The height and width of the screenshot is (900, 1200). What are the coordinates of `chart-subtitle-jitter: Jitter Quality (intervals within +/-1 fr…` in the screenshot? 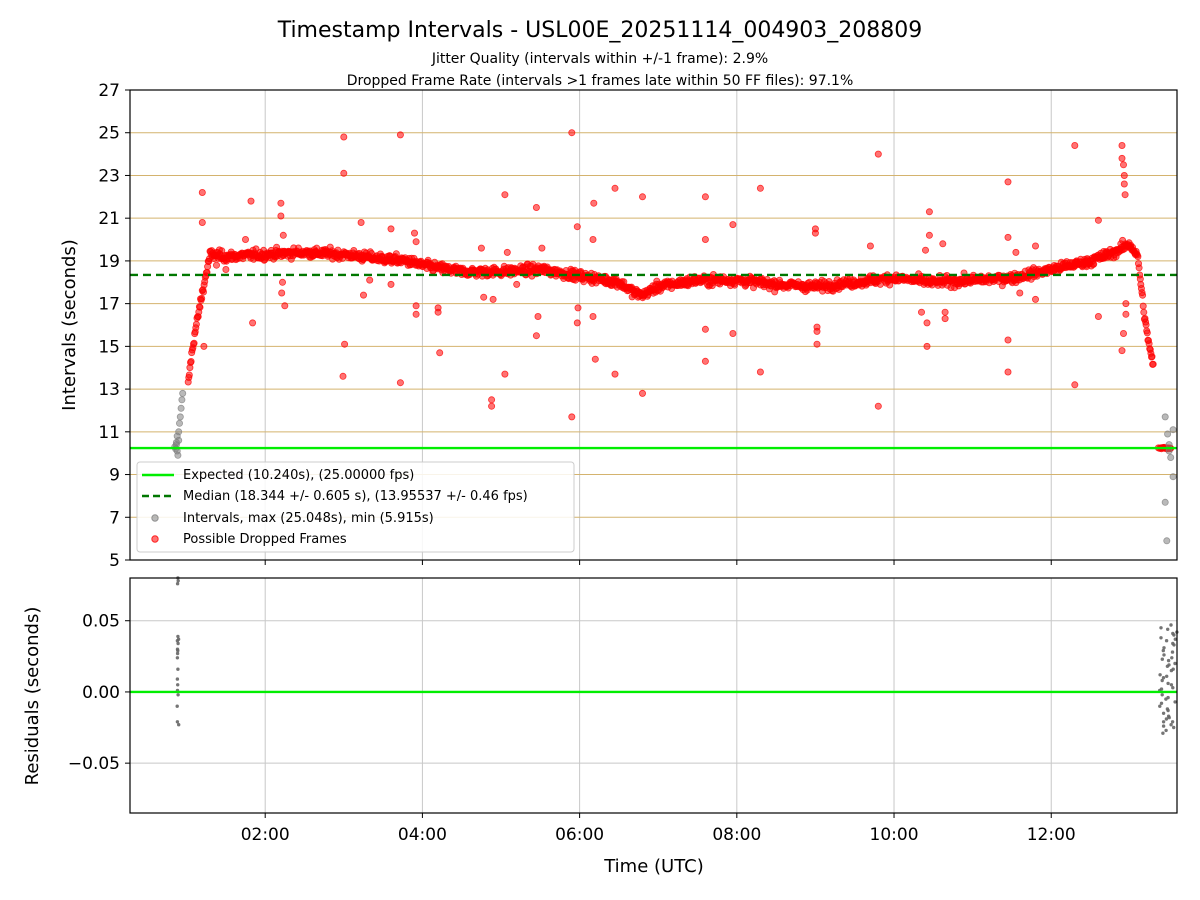 It's located at (599, 59).